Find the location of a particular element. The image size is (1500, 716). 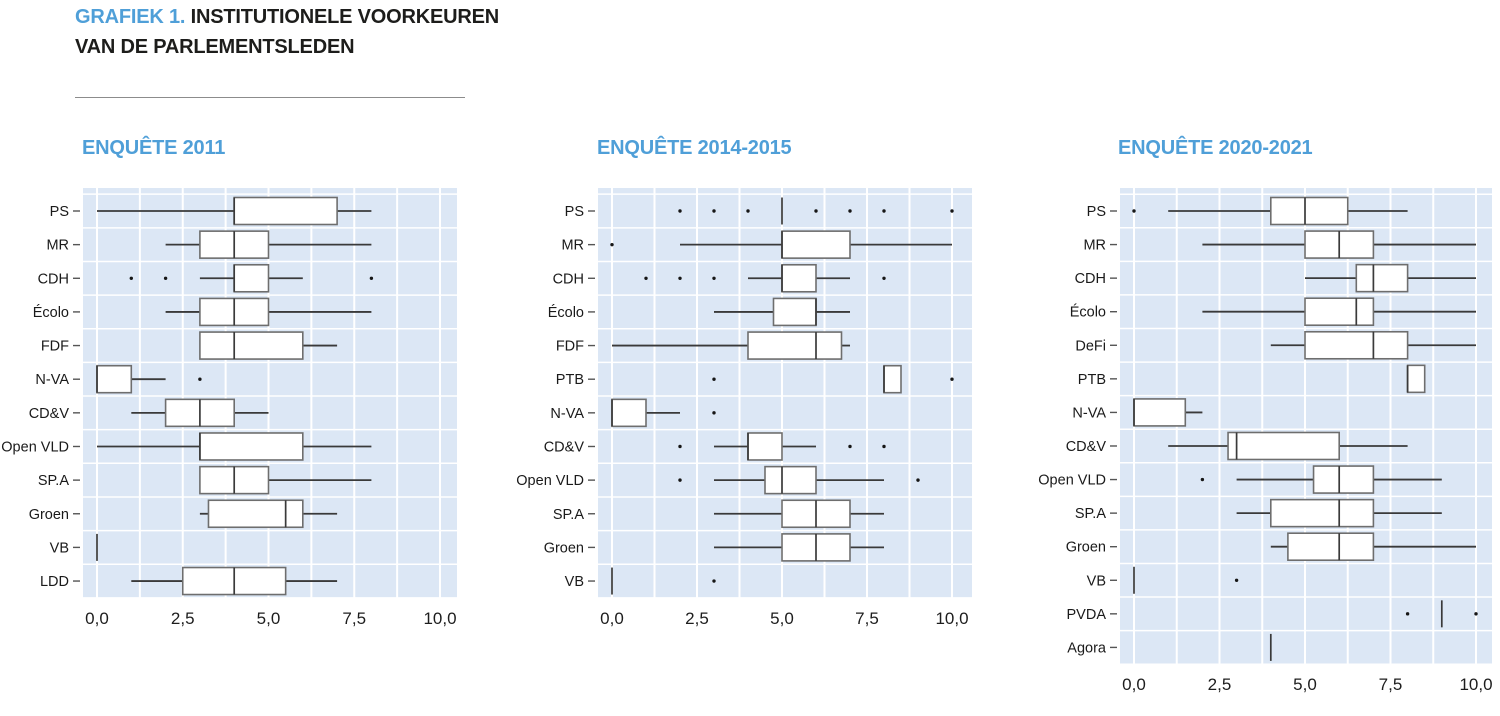

figure-title-line1: GRAFIEK 1. INSTITUTIONELE VOORKEUREN is located at coordinates (287, 17).